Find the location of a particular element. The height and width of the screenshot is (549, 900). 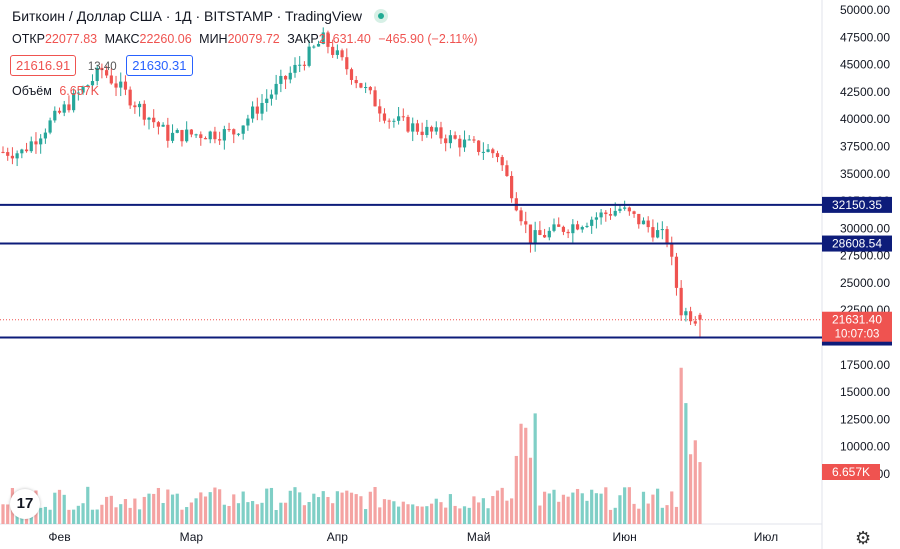

price-tick-label: 25000.00 is located at coordinates (865, 283).